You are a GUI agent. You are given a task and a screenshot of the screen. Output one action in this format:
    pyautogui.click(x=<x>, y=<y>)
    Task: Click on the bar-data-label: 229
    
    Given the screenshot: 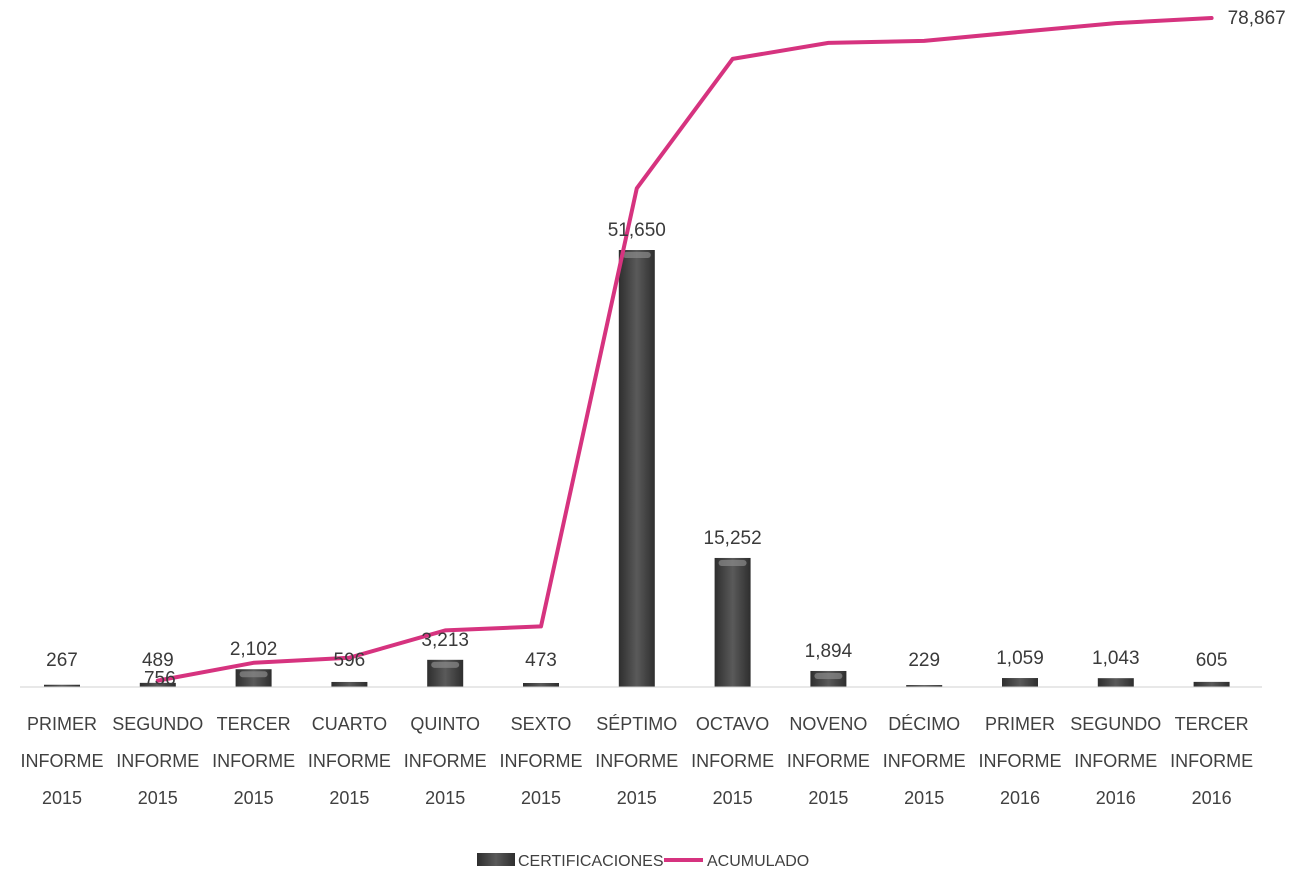 What is the action you would take?
    pyautogui.click(x=924, y=660)
    